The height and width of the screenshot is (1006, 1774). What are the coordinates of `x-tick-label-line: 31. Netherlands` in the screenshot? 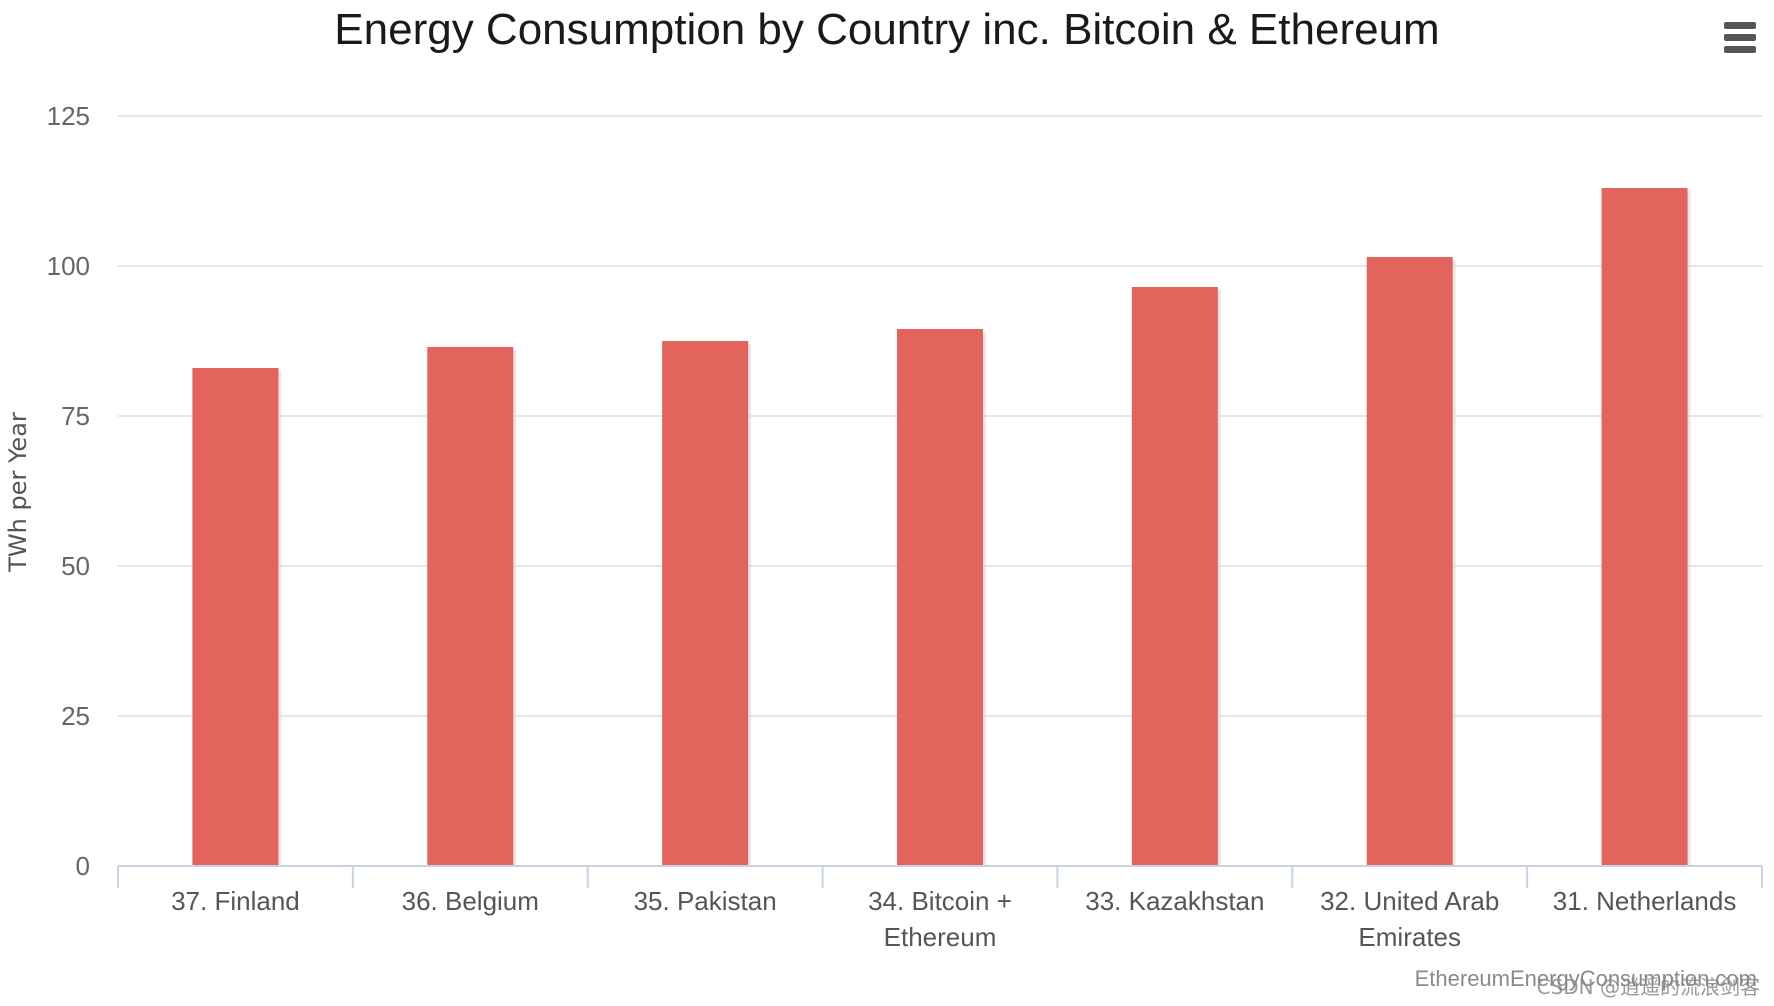 It's located at (1645, 901).